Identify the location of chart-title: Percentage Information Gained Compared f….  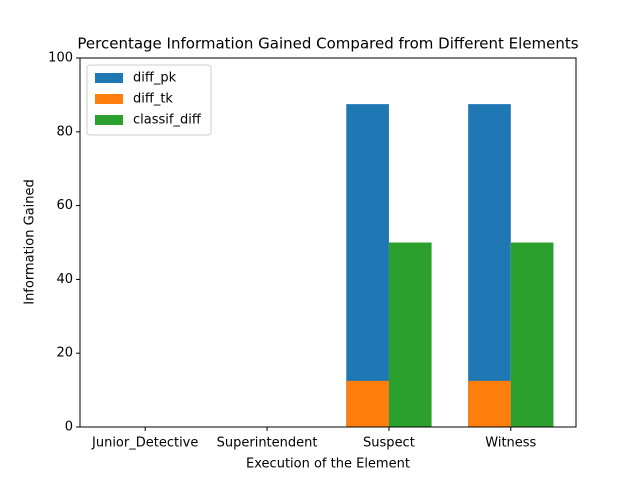
(327, 44).